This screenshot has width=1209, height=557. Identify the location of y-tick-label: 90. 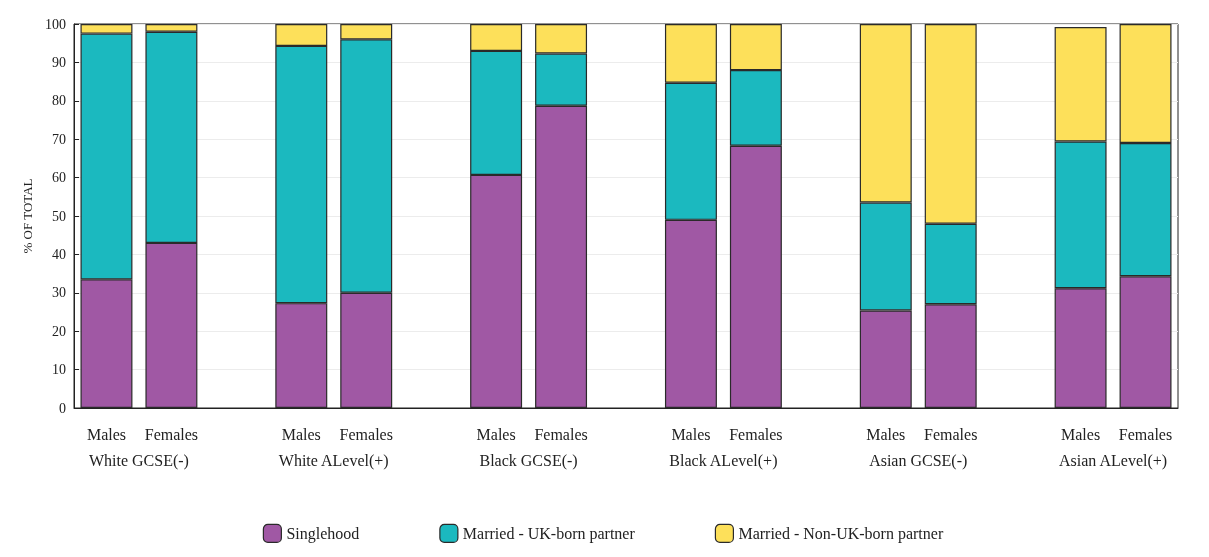
(59, 62).